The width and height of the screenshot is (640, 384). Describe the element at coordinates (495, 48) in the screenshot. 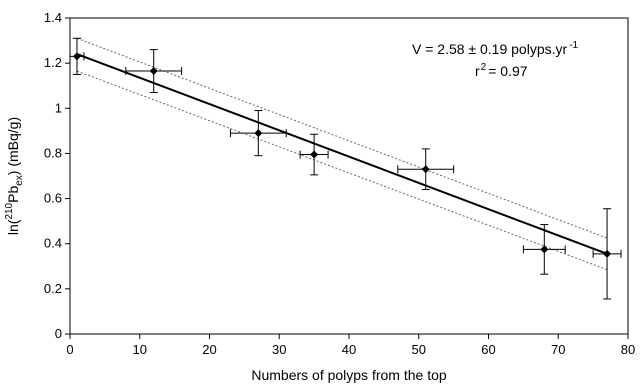

I see `velocity-annotation: V = 2.58 ± 0.19 polyps.yr -1` at that location.